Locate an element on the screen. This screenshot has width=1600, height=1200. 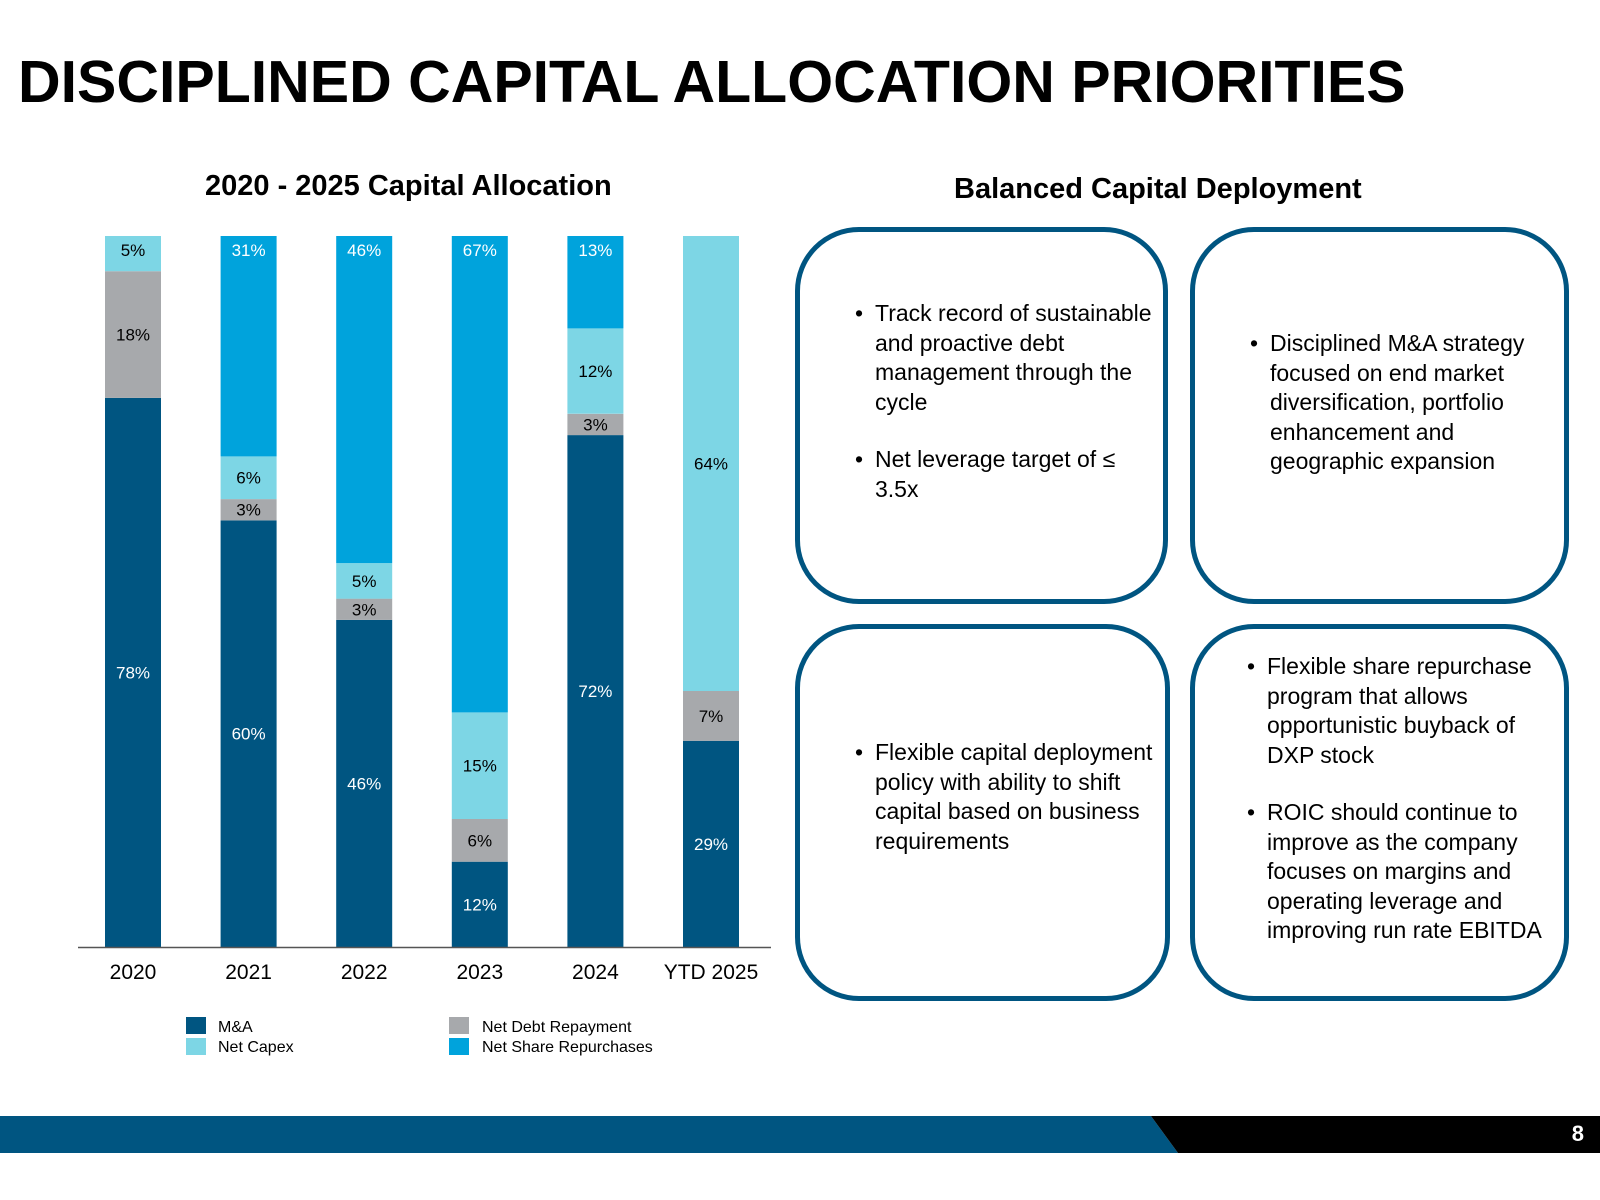
data-label-net-share-repurchases-4: 13% is located at coordinates (595, 250).